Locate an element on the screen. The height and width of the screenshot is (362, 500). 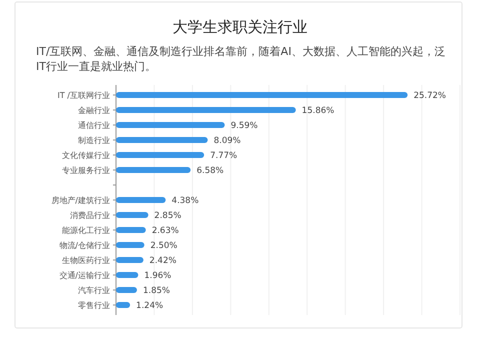
y-tick-label: IT /互联网行业 is located at coordinates (84, 95).